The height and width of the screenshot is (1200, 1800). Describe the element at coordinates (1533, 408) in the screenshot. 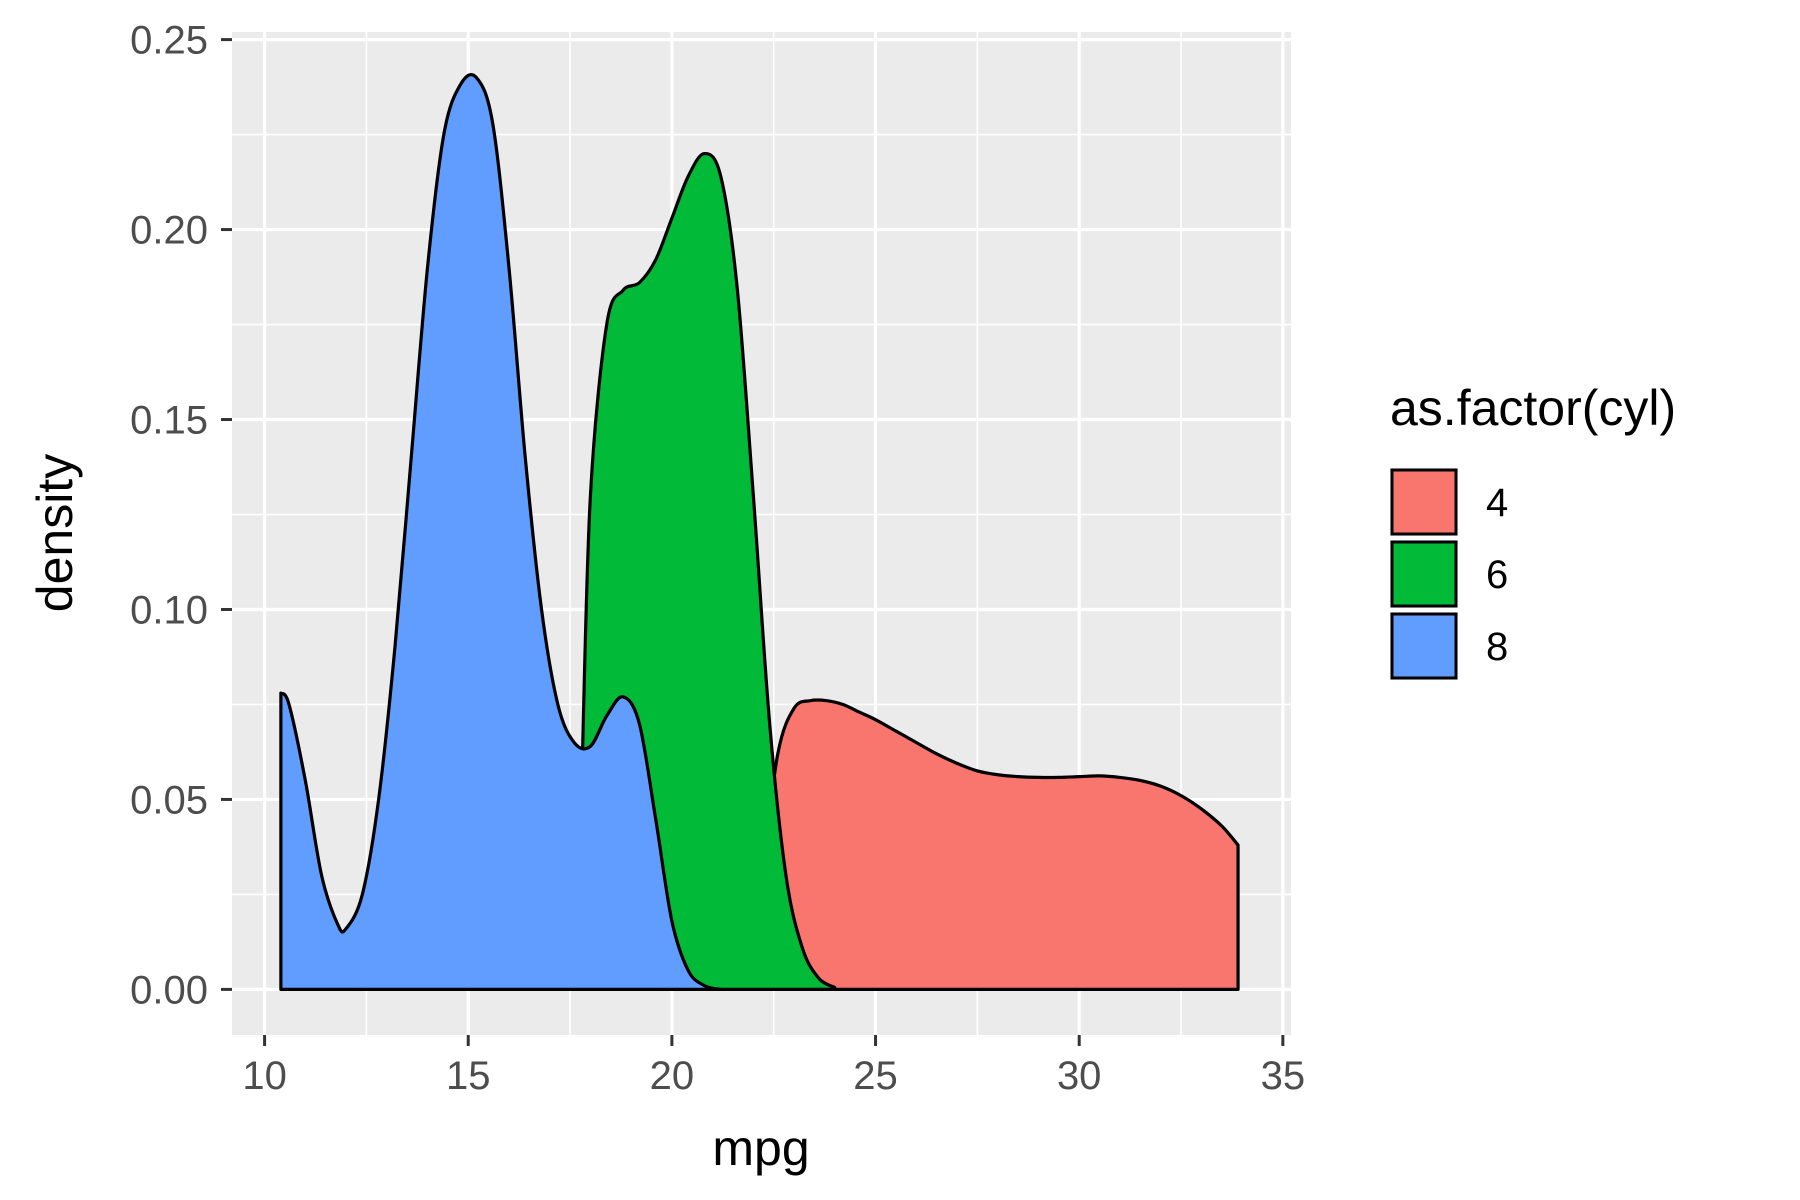

I see `legend-title: as.factor(cyl)` at that location.